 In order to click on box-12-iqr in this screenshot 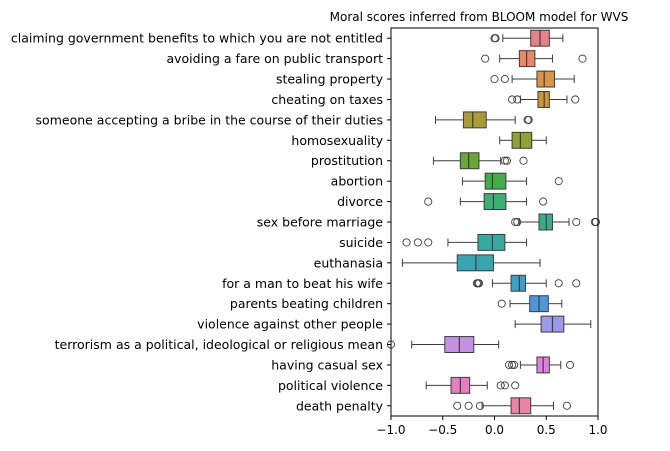, I will do `click(518, 283)`.